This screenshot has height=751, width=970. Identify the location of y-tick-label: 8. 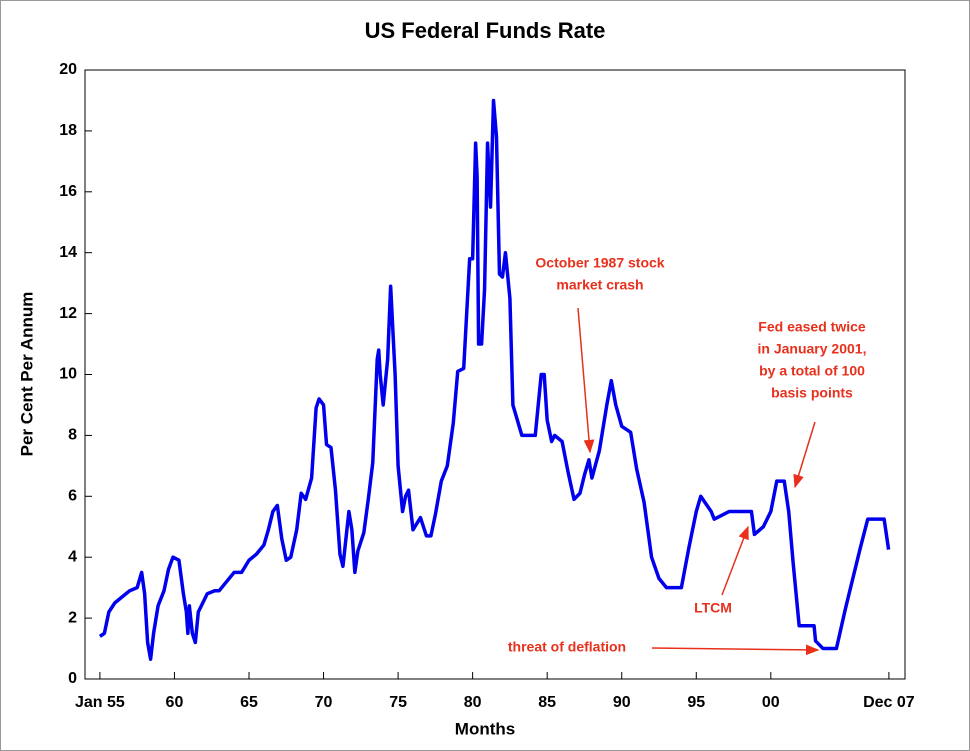
(72, 435).